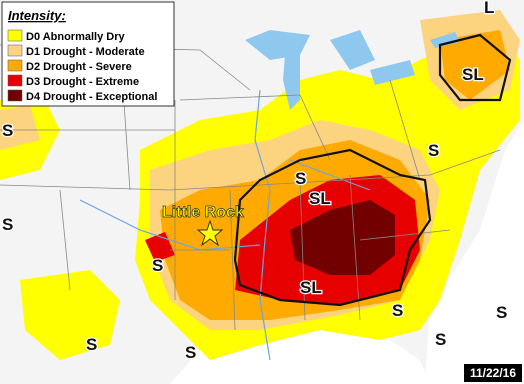 This screenshot has width=524, height=384. What do you see at coordinates (91, 97) in the screenshot?
I see `legend-label: D4 Drought - Exceptional` at bounding box center [91, 97].